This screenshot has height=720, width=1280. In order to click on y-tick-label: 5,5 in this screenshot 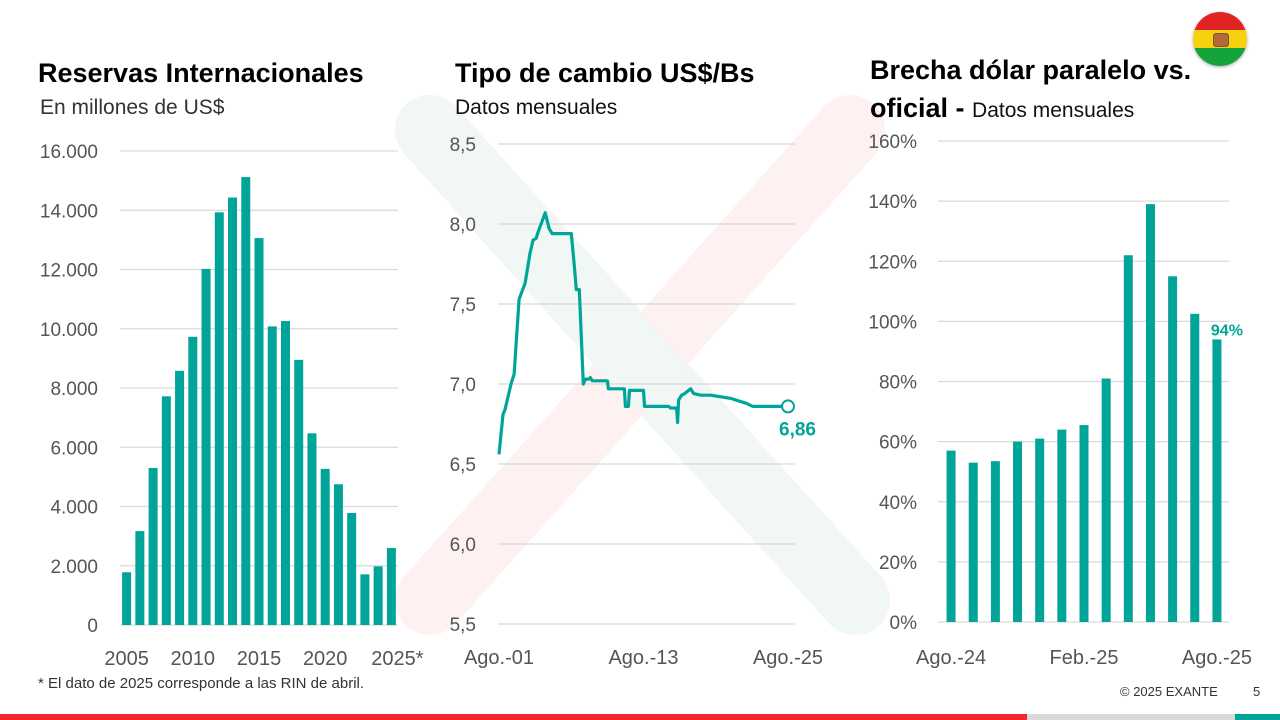, I will do `click(463, 625)`.